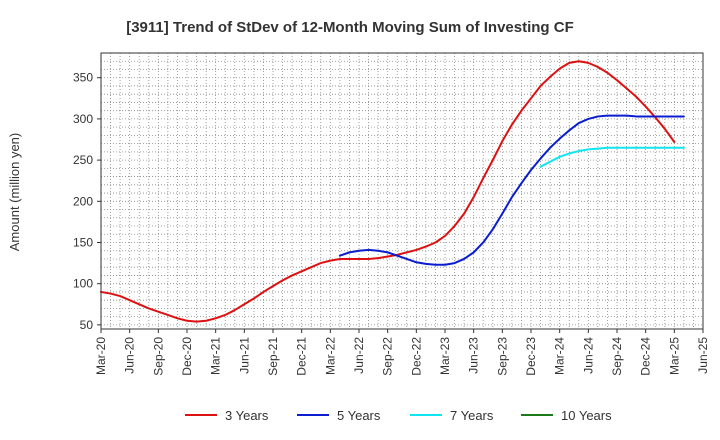 The height and width of the screenshot is (440, 720). I want to click on x-tick-label: Mar-22, so click(330, 356).